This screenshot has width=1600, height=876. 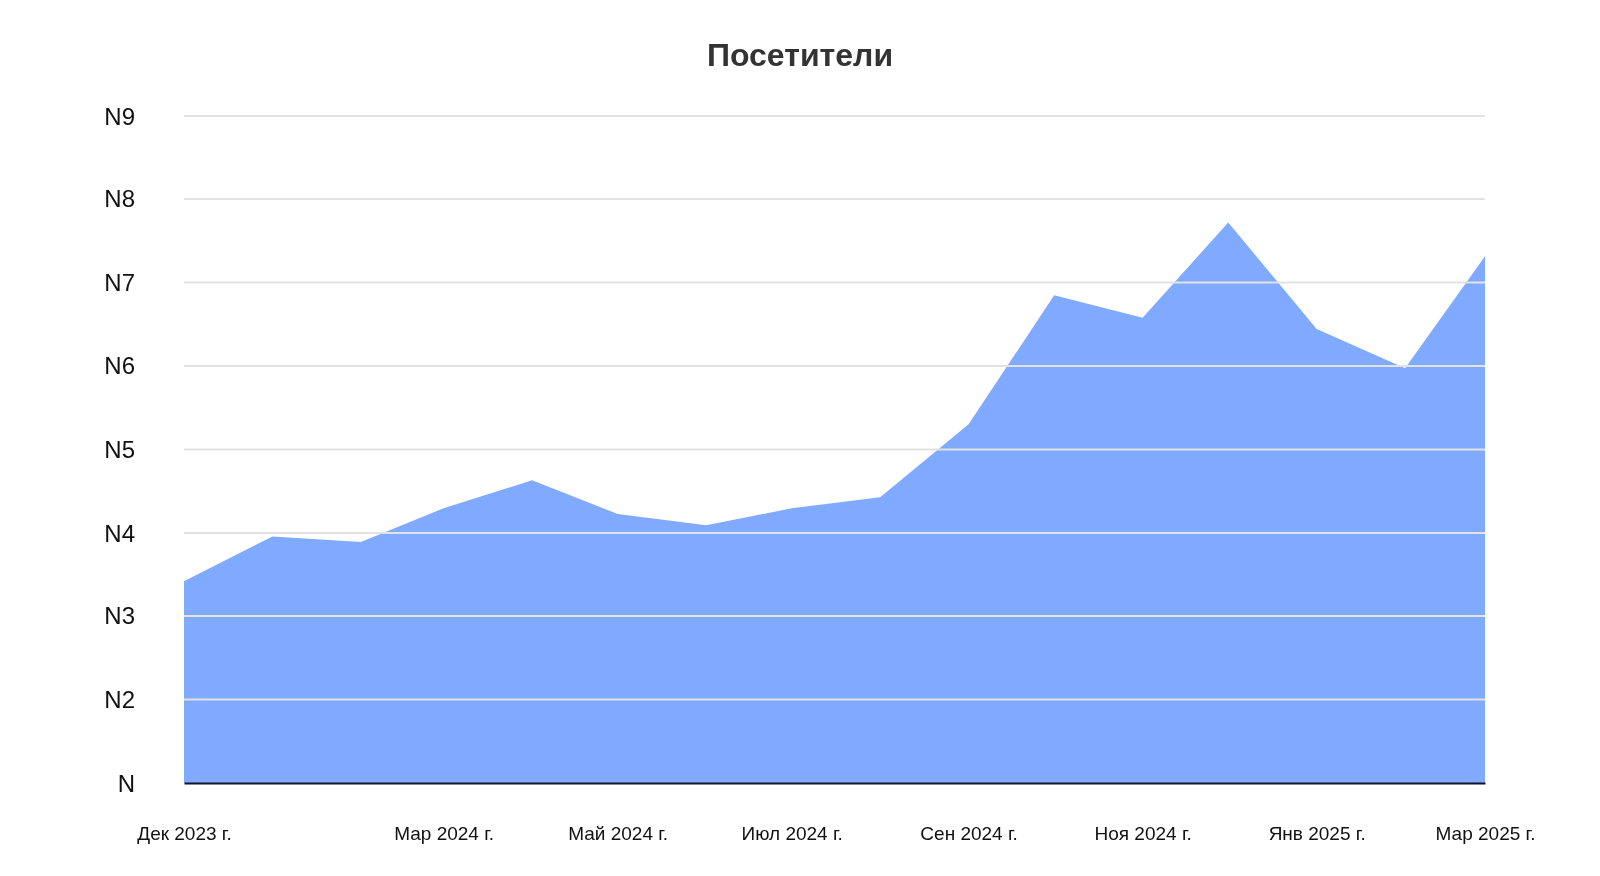 What do you see at coordinates (800, 55) in the screenshot?
I see `chart-title: Посетители` at bounding box center [800, 55].